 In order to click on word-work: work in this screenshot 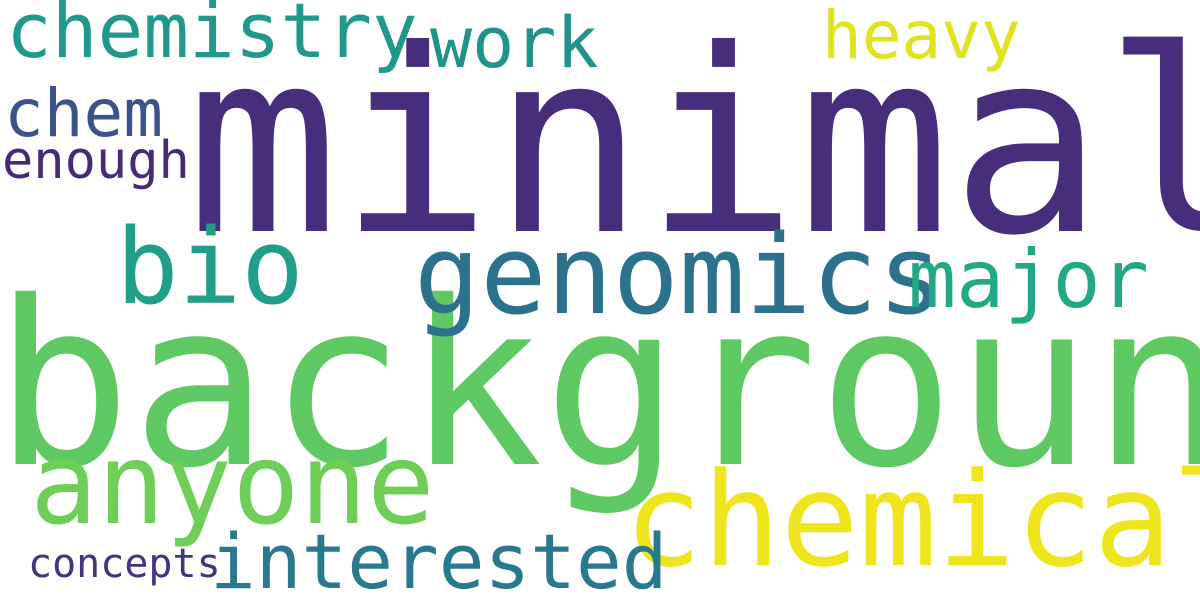, I will do `click(514, 43)`.